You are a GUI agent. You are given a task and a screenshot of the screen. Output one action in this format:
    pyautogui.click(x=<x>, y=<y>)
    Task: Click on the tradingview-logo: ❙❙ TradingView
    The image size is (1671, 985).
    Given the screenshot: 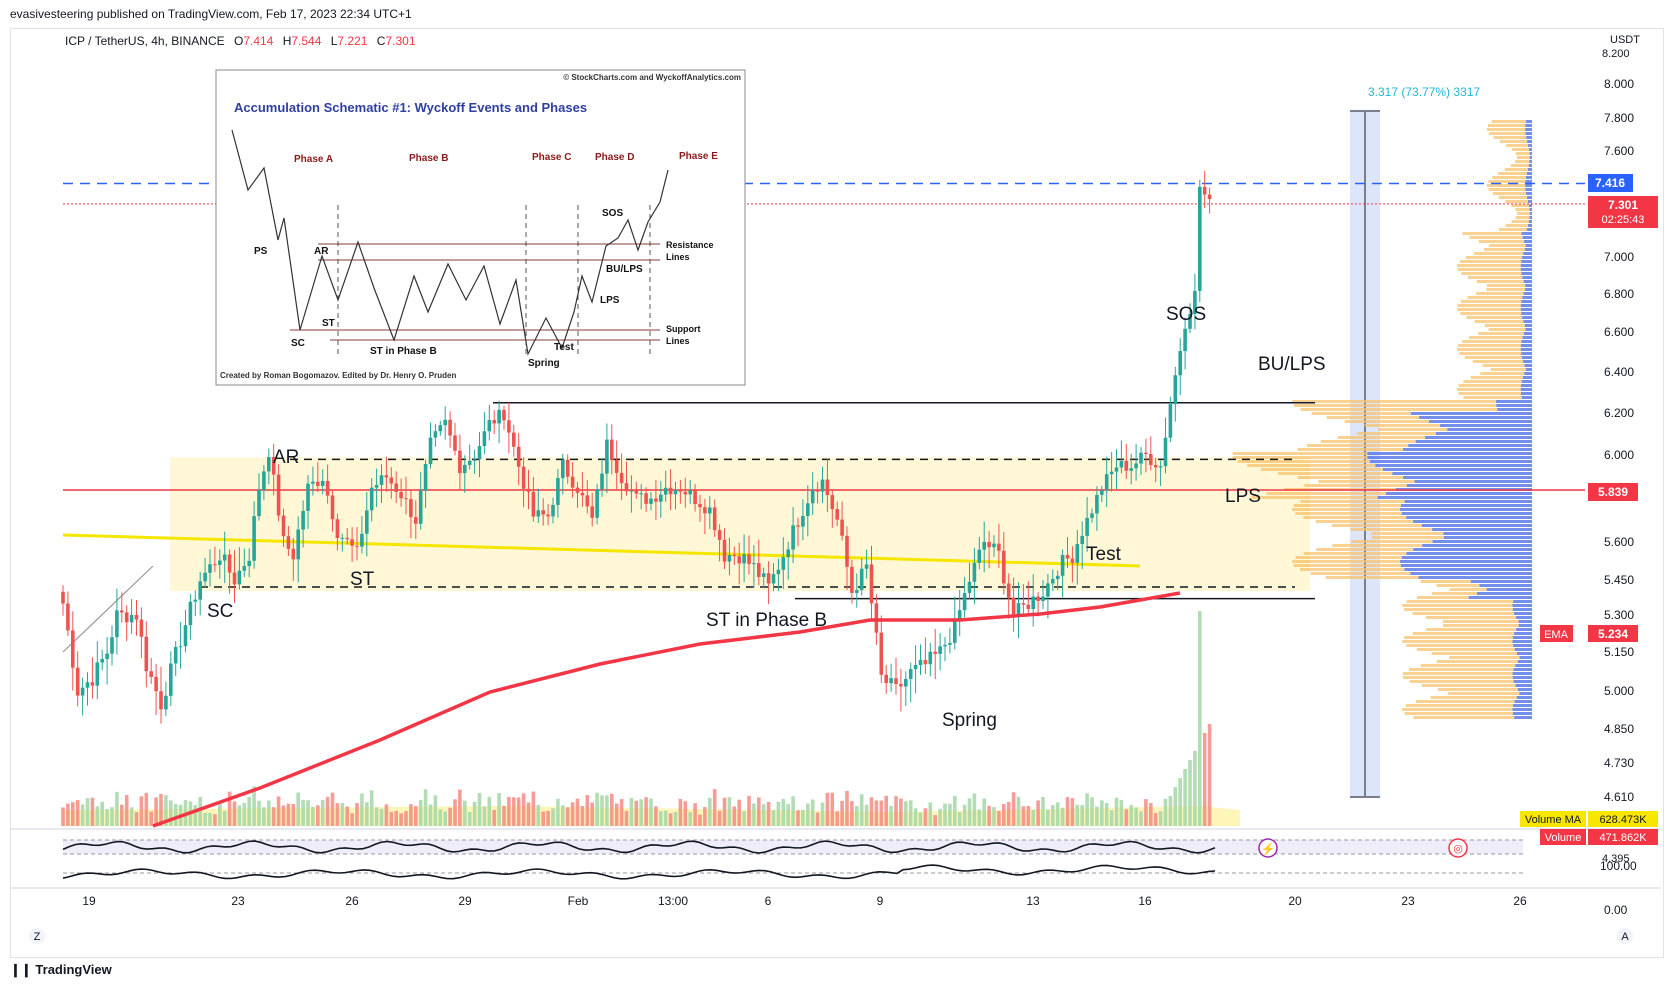 What is the action you would take?
    pyautogui.click(x=61, y=969)
    